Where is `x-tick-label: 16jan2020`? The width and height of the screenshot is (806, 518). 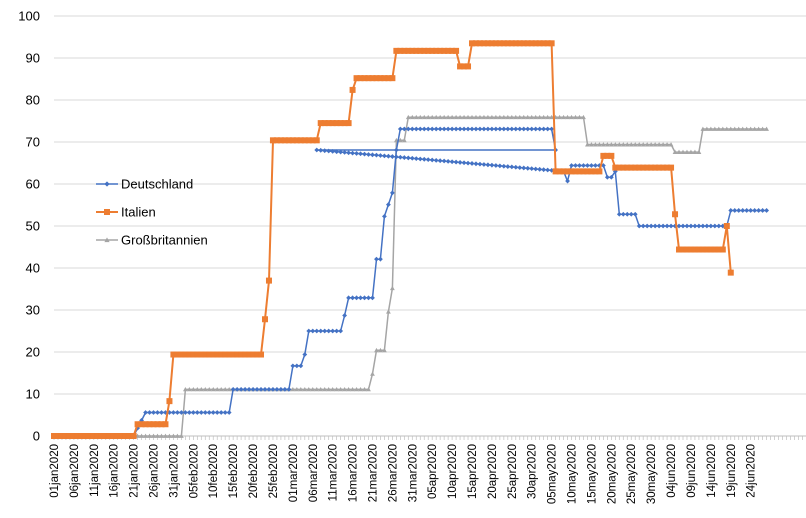 x-tick-label: 16jan2020 is located at coordinates (115, 471).